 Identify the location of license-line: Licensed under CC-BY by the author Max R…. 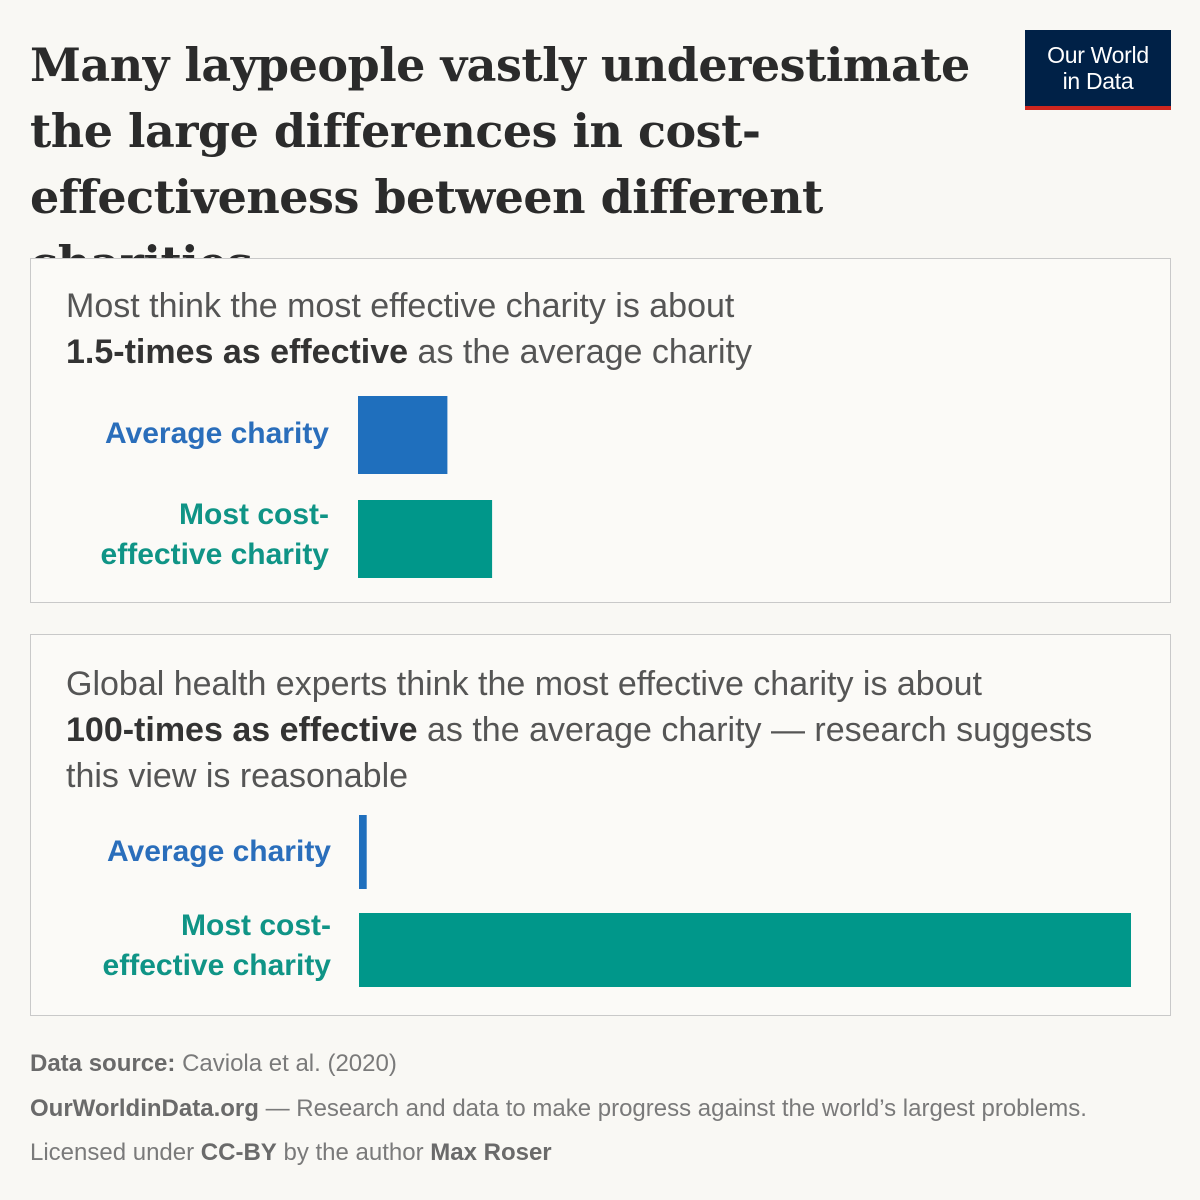
(610, 1153).